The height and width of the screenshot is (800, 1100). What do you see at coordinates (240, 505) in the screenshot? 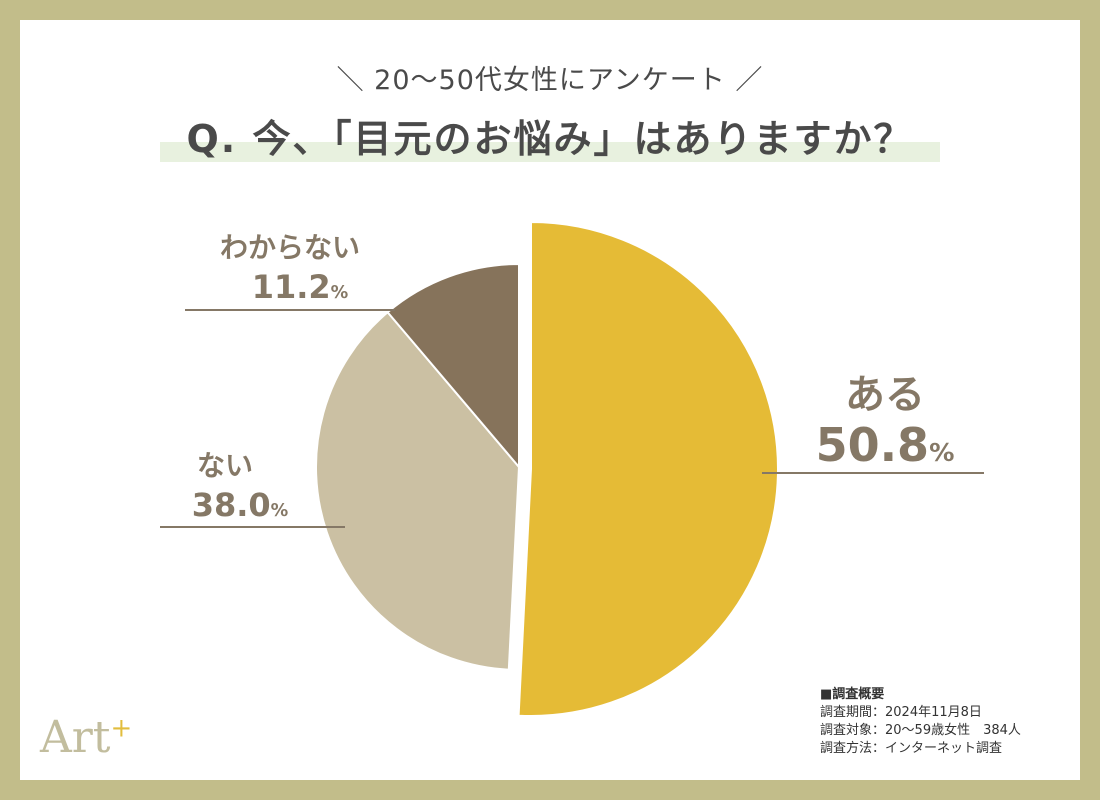
I see `value-nai: 38.0%` at bounding box center [240, 505].